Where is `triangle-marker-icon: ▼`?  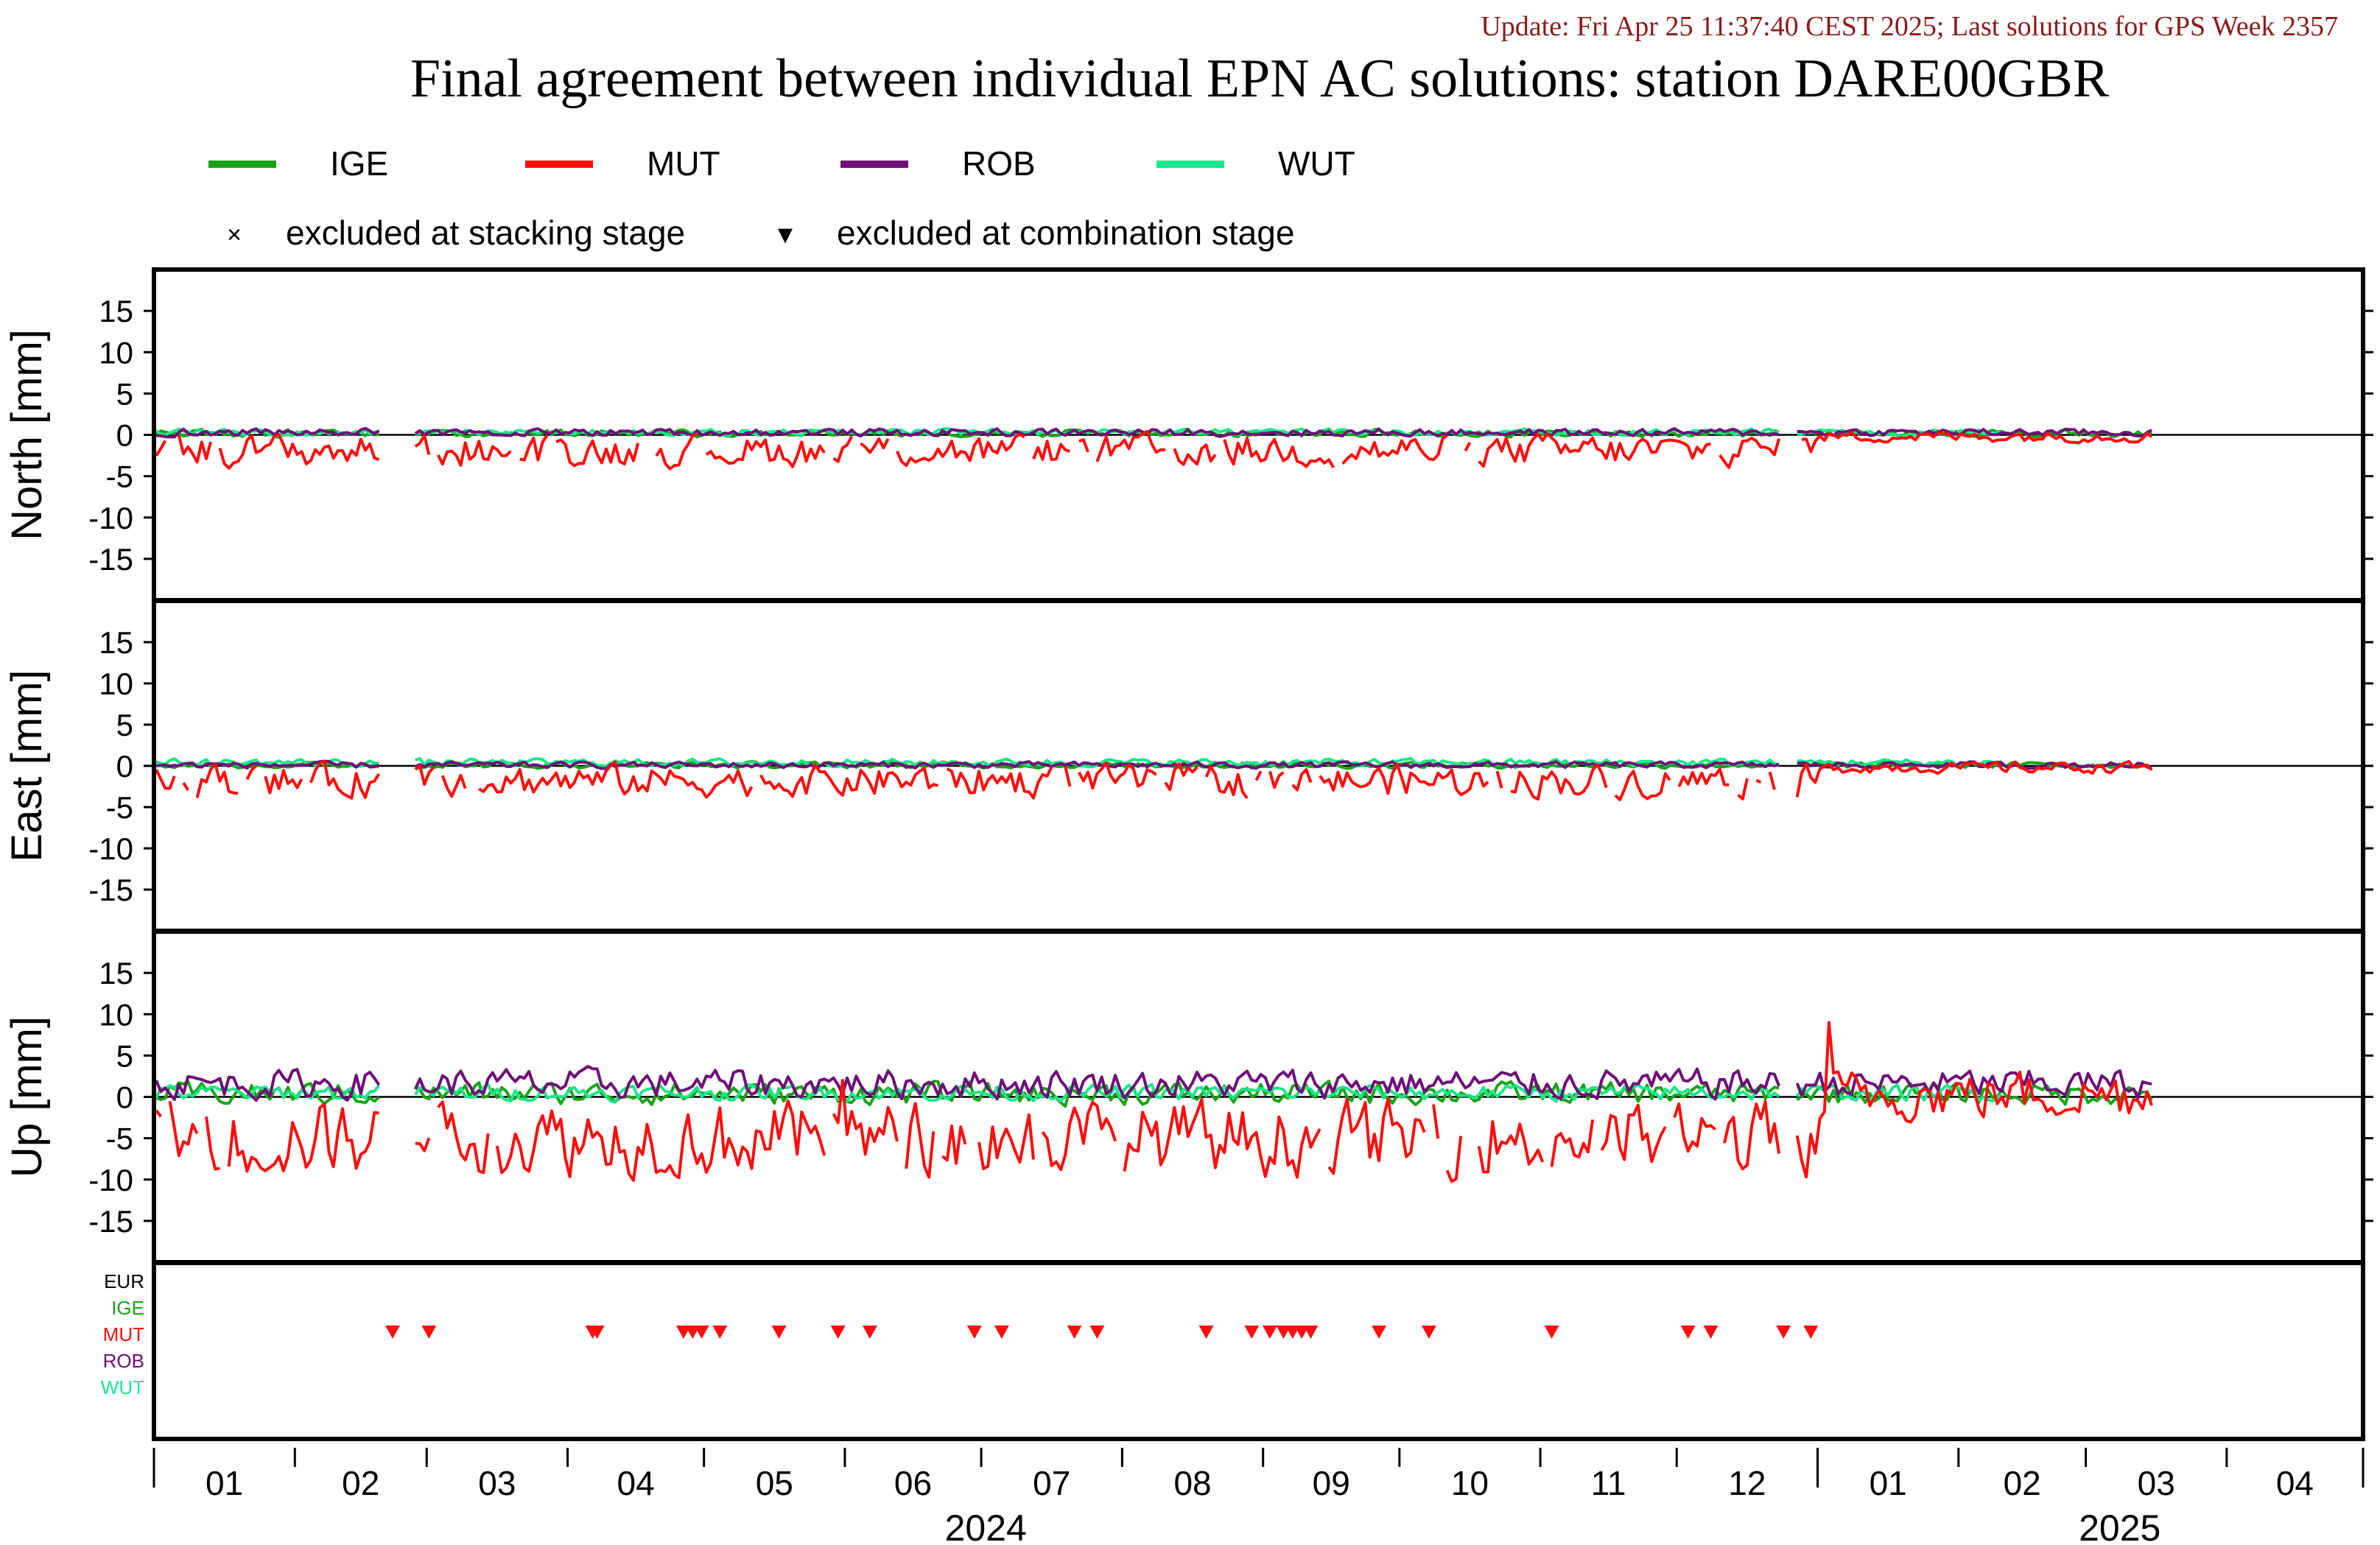 triangle-marker-icon: ▼ is located at coordinates (785, 235).